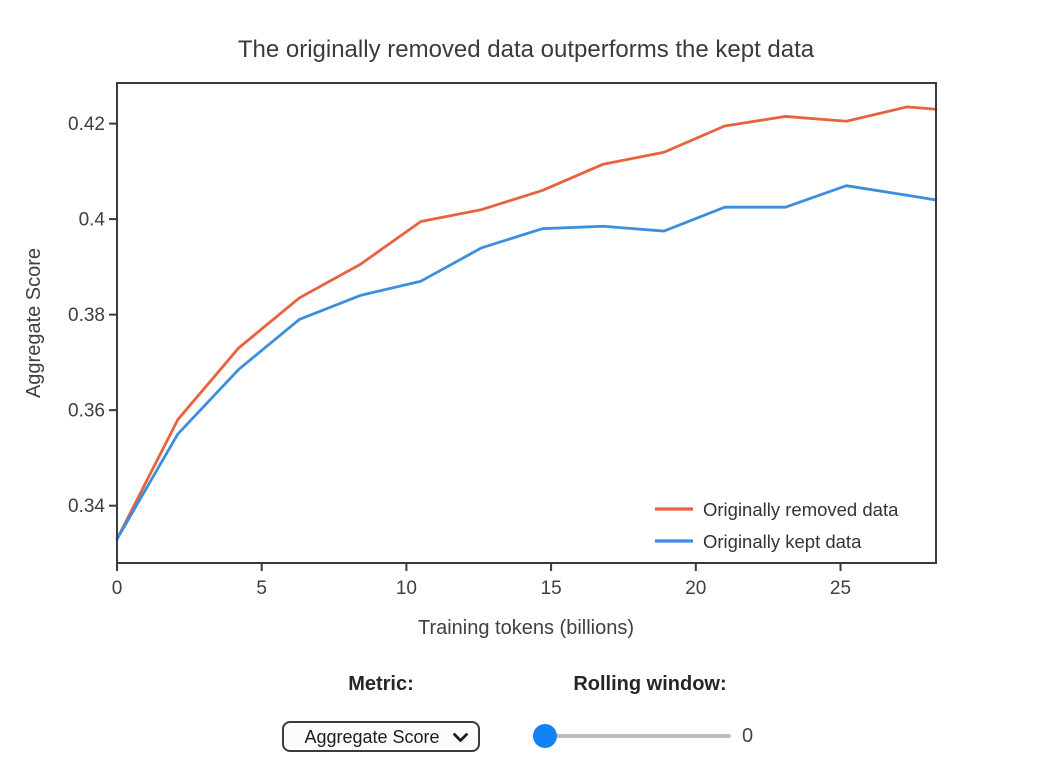 This screenshot has width=1060, height=778. Describe the element at coordinates (695, 588) in the screenshot. I see `x-tick-label: 20` at that location.